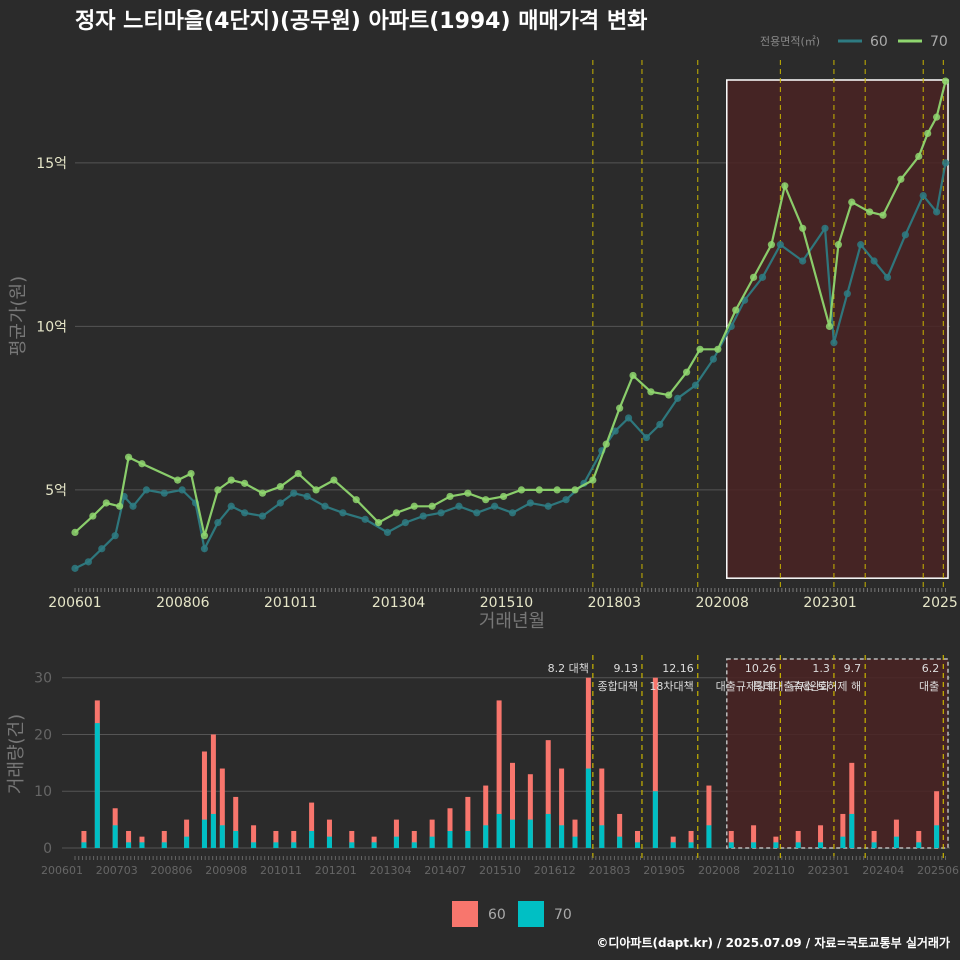 The image size is (960, 960). I want to click on policy-annotation-date: 8.2 대책, so click(568, 668).